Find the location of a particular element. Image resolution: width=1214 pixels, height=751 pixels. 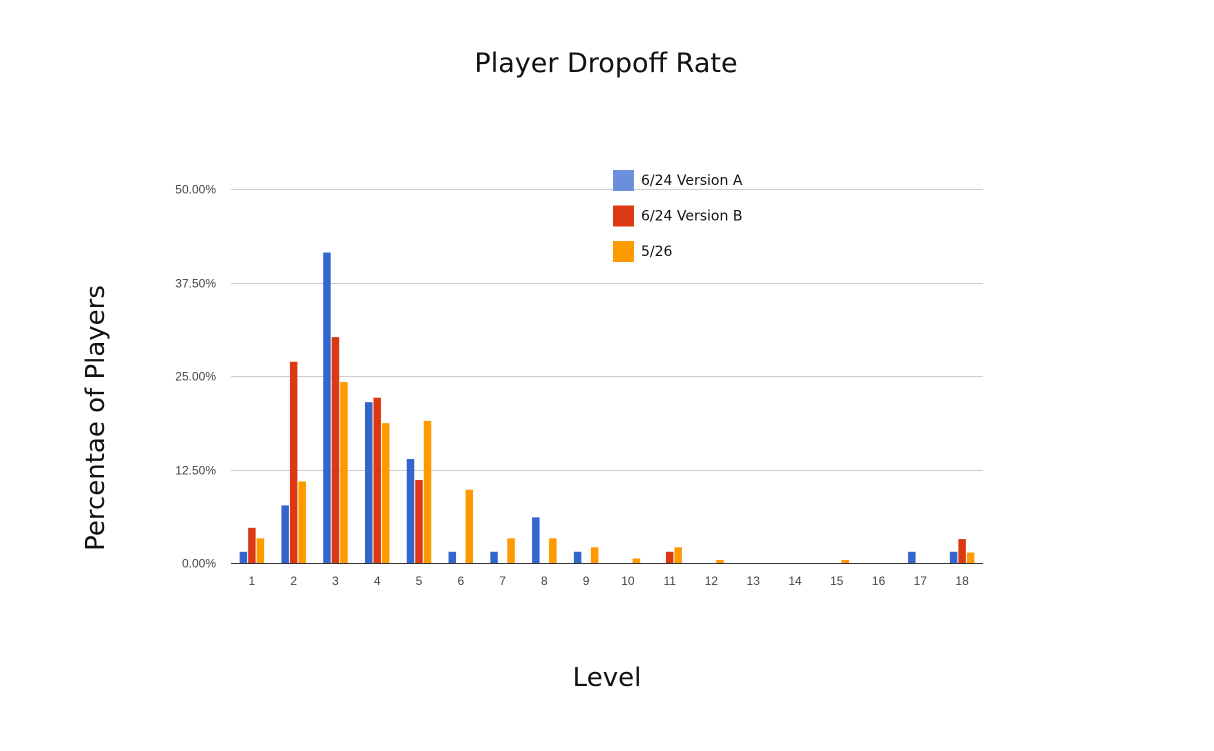

y-tick-label: 37.50% is located at coordinates (195, 284).